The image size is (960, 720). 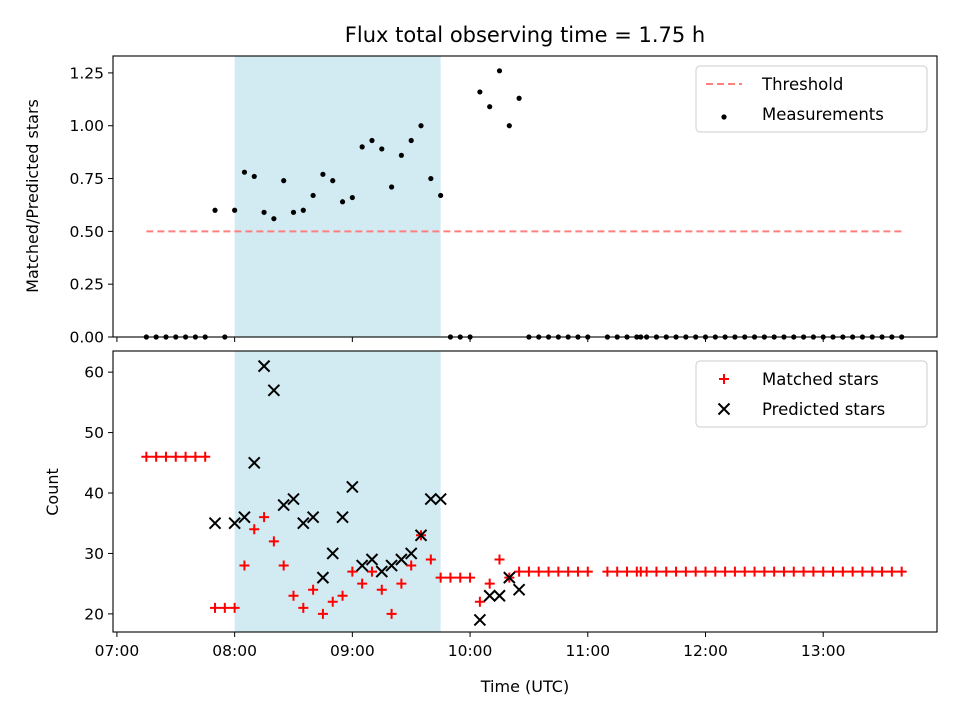 I want to click on x-tick-label: 07:00, so click(x=117, y=651).